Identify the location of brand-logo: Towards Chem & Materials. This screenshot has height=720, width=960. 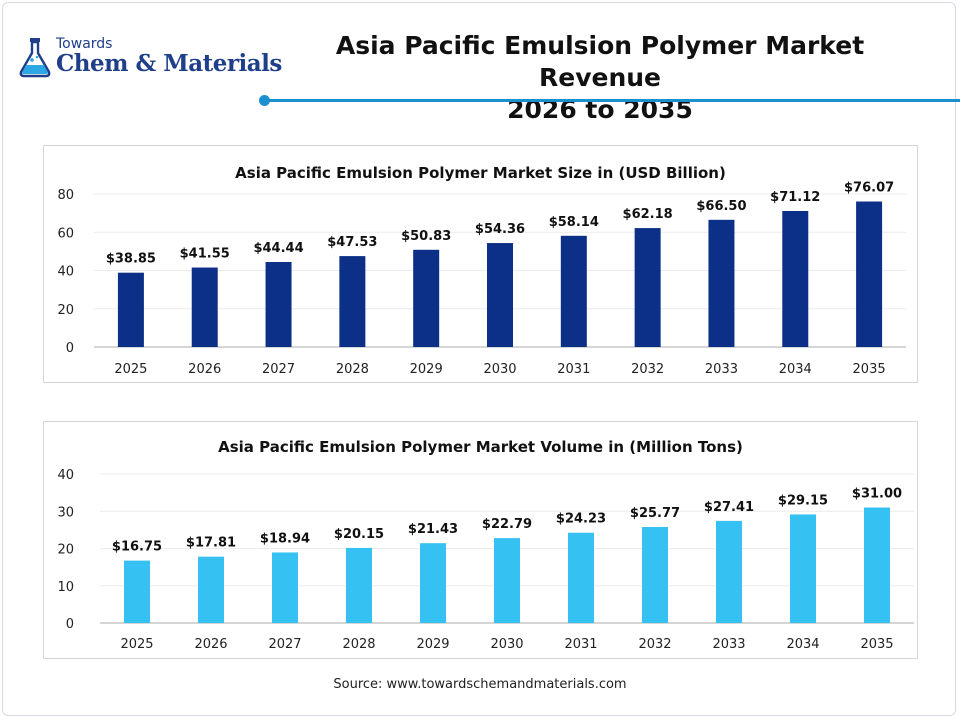
(149, 57).